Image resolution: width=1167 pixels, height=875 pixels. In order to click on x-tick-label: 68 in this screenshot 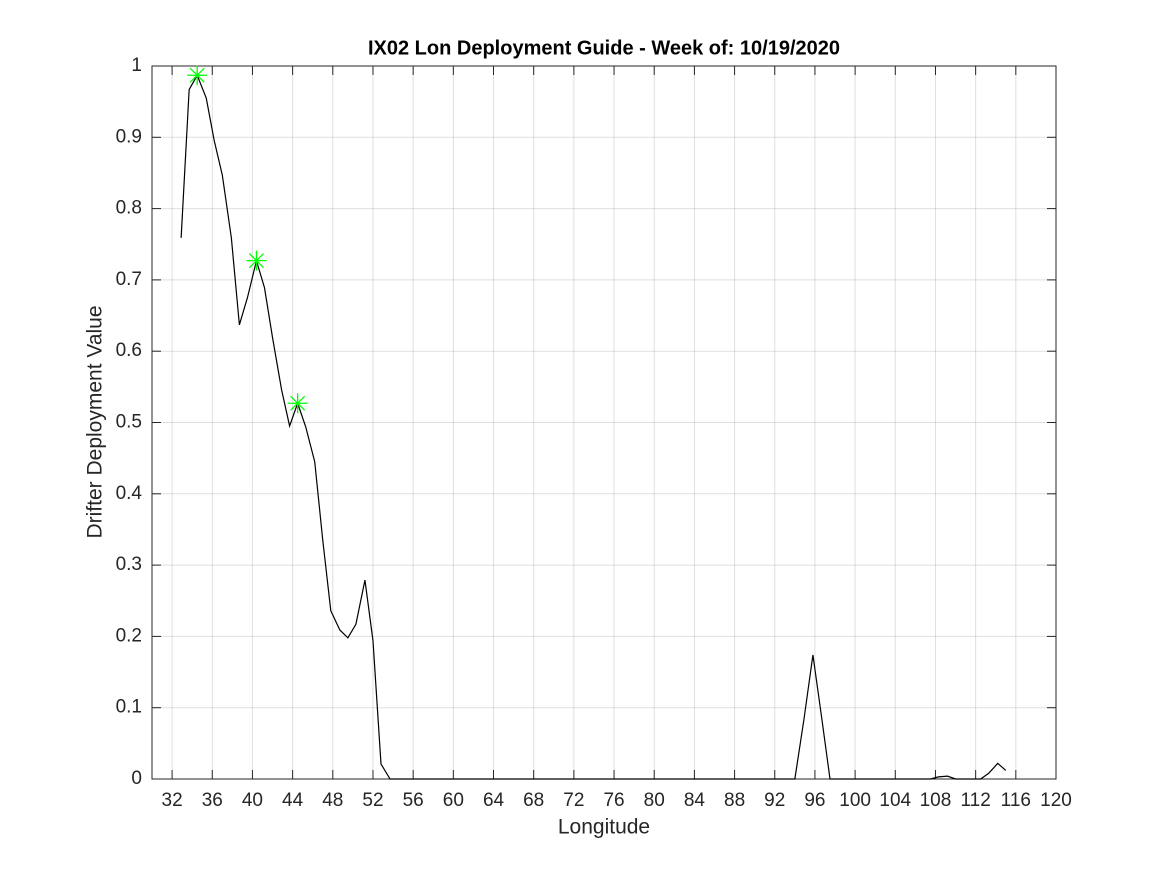, I will do `click(533, 800)`.